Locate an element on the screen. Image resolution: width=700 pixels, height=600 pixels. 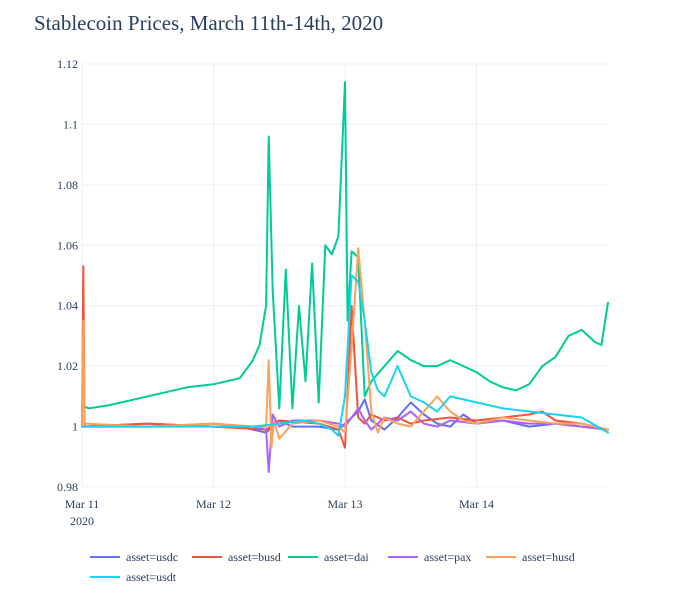
legend-label: asset=husd is located at coordinates (548, 557).